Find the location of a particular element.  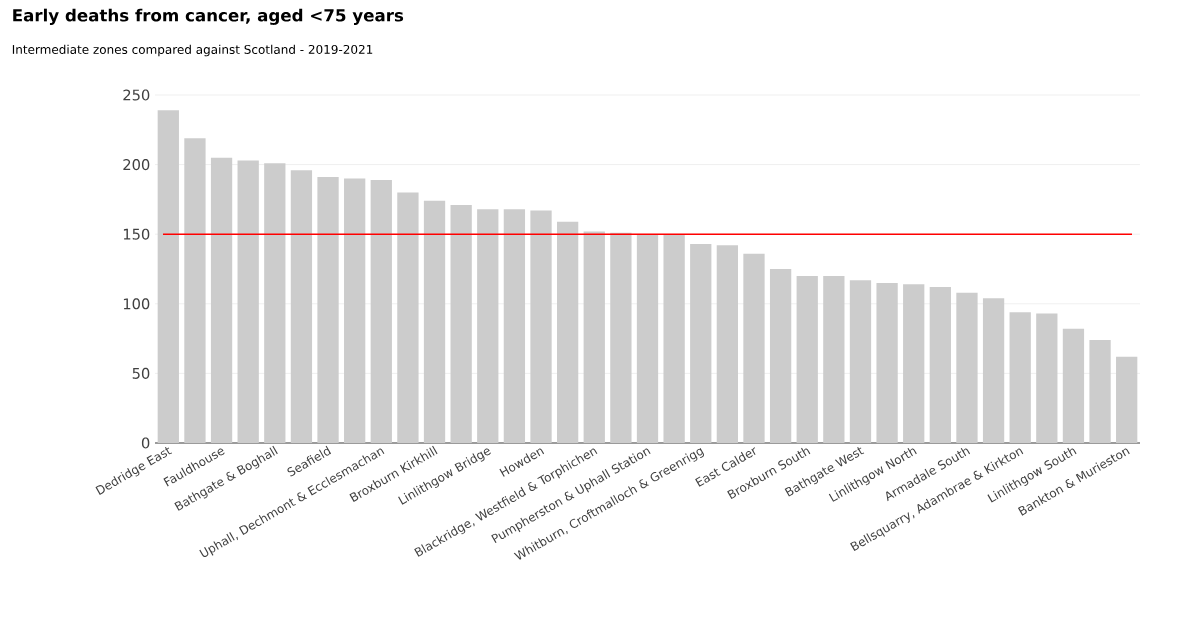

chart-title: Early deaths from cancer, aged <75 years is located at coordinates (208, 16).